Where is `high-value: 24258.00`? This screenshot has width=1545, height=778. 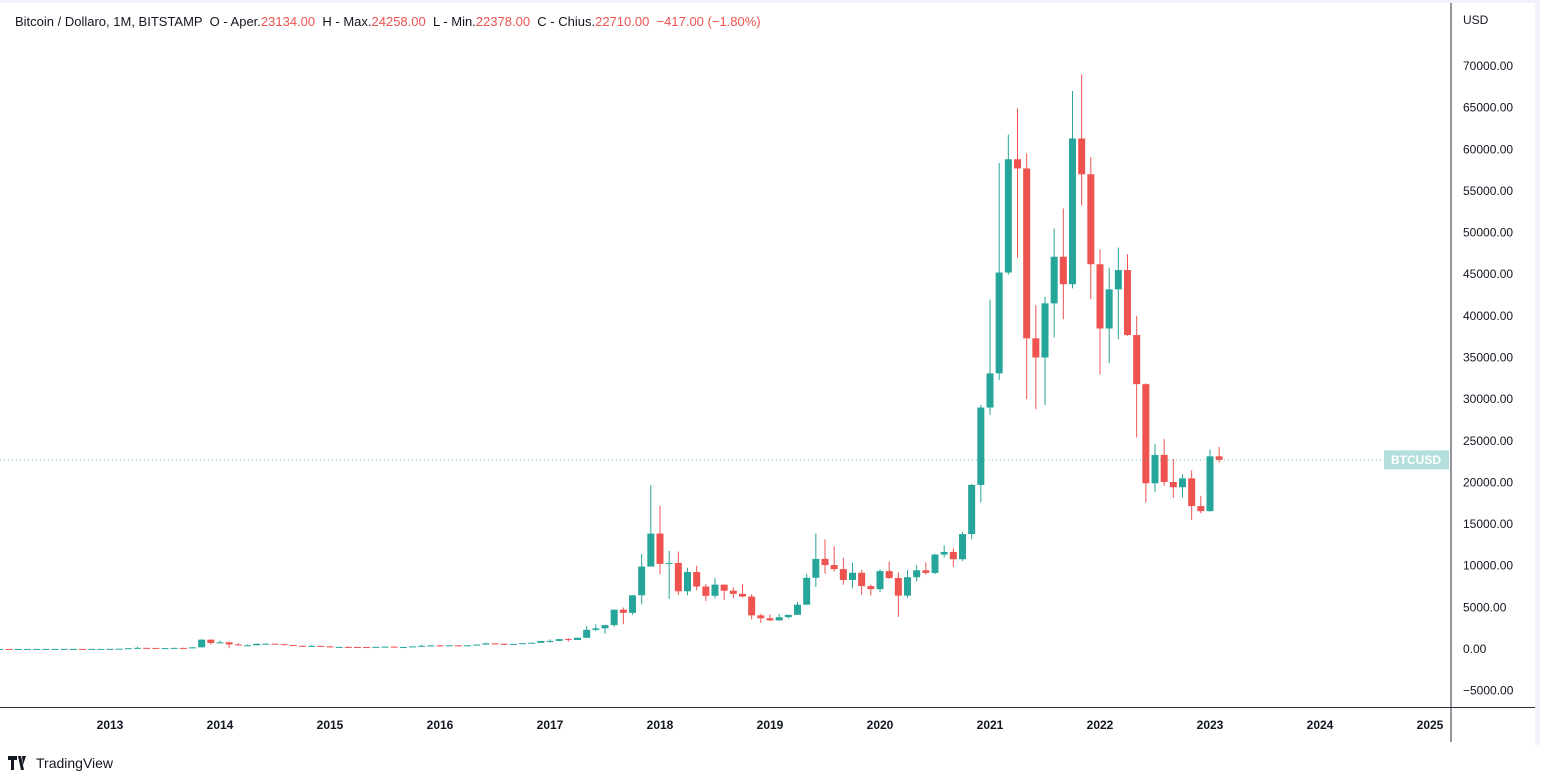 high-value: 24258.00 is located at coordinates (398, 21).